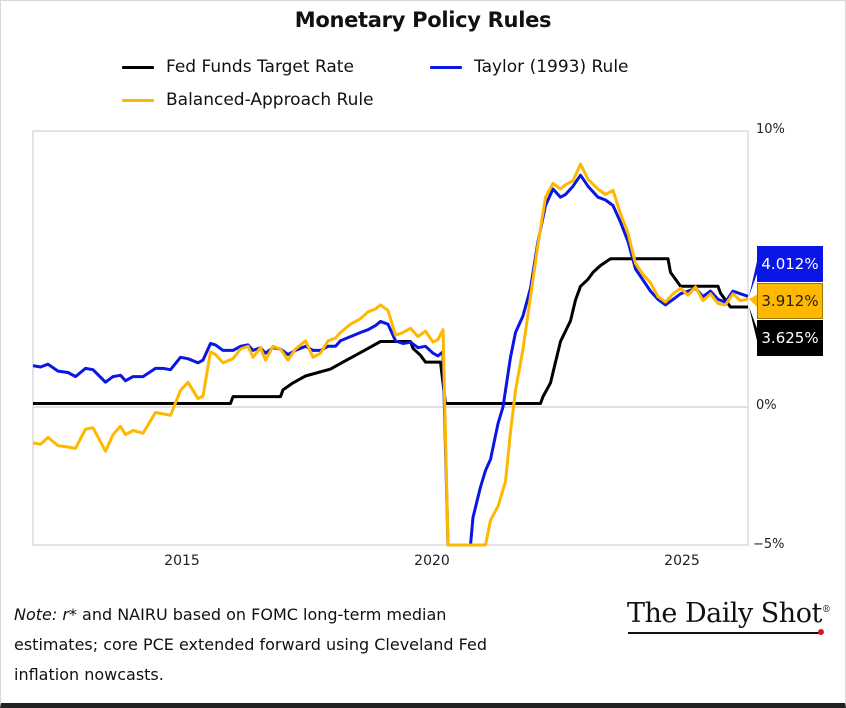 This screenshot has width=846, height=708. I want to click on brand-logo: The Daily Shot®, so click(729, 613).